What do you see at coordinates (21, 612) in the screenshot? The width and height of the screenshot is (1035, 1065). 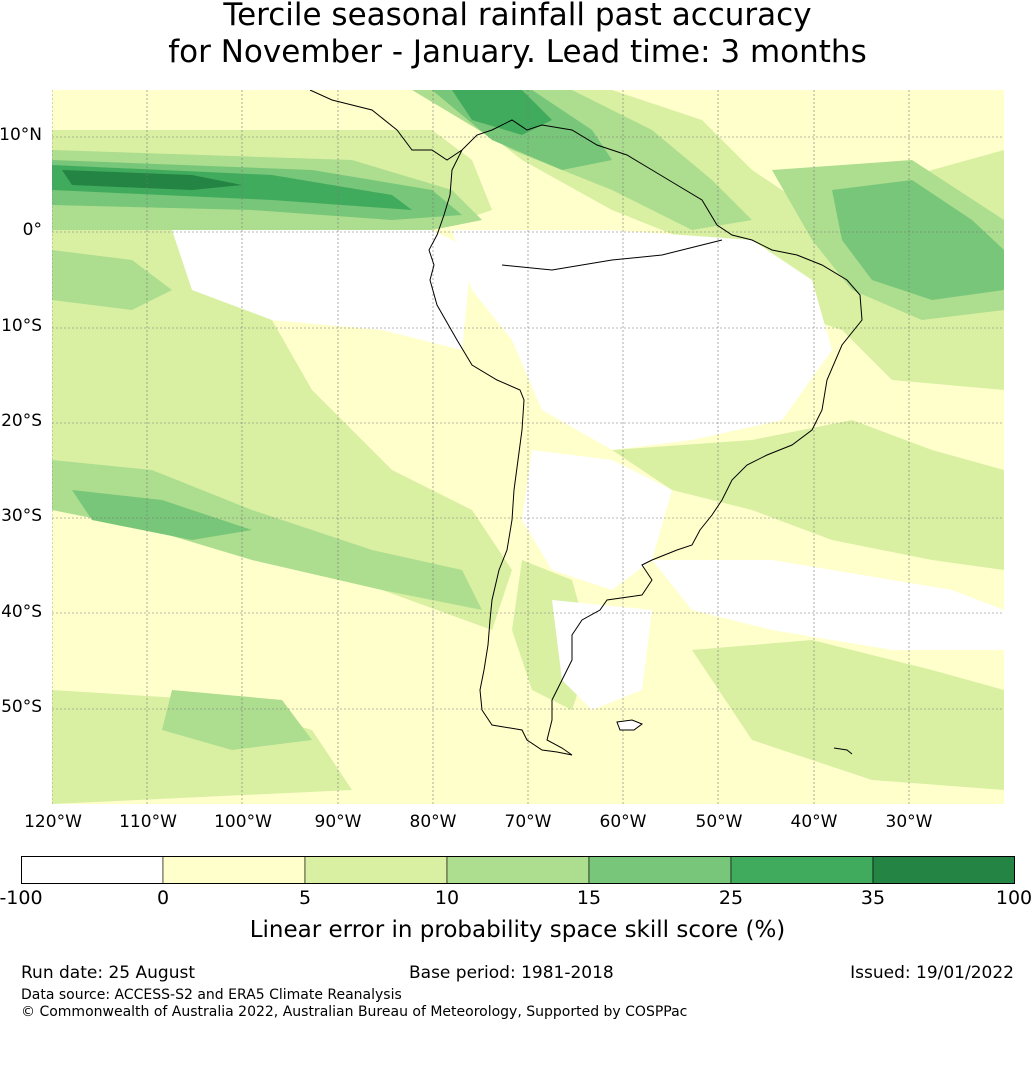 I see `lat-label: 40°S` at bounding box center [21, 612].